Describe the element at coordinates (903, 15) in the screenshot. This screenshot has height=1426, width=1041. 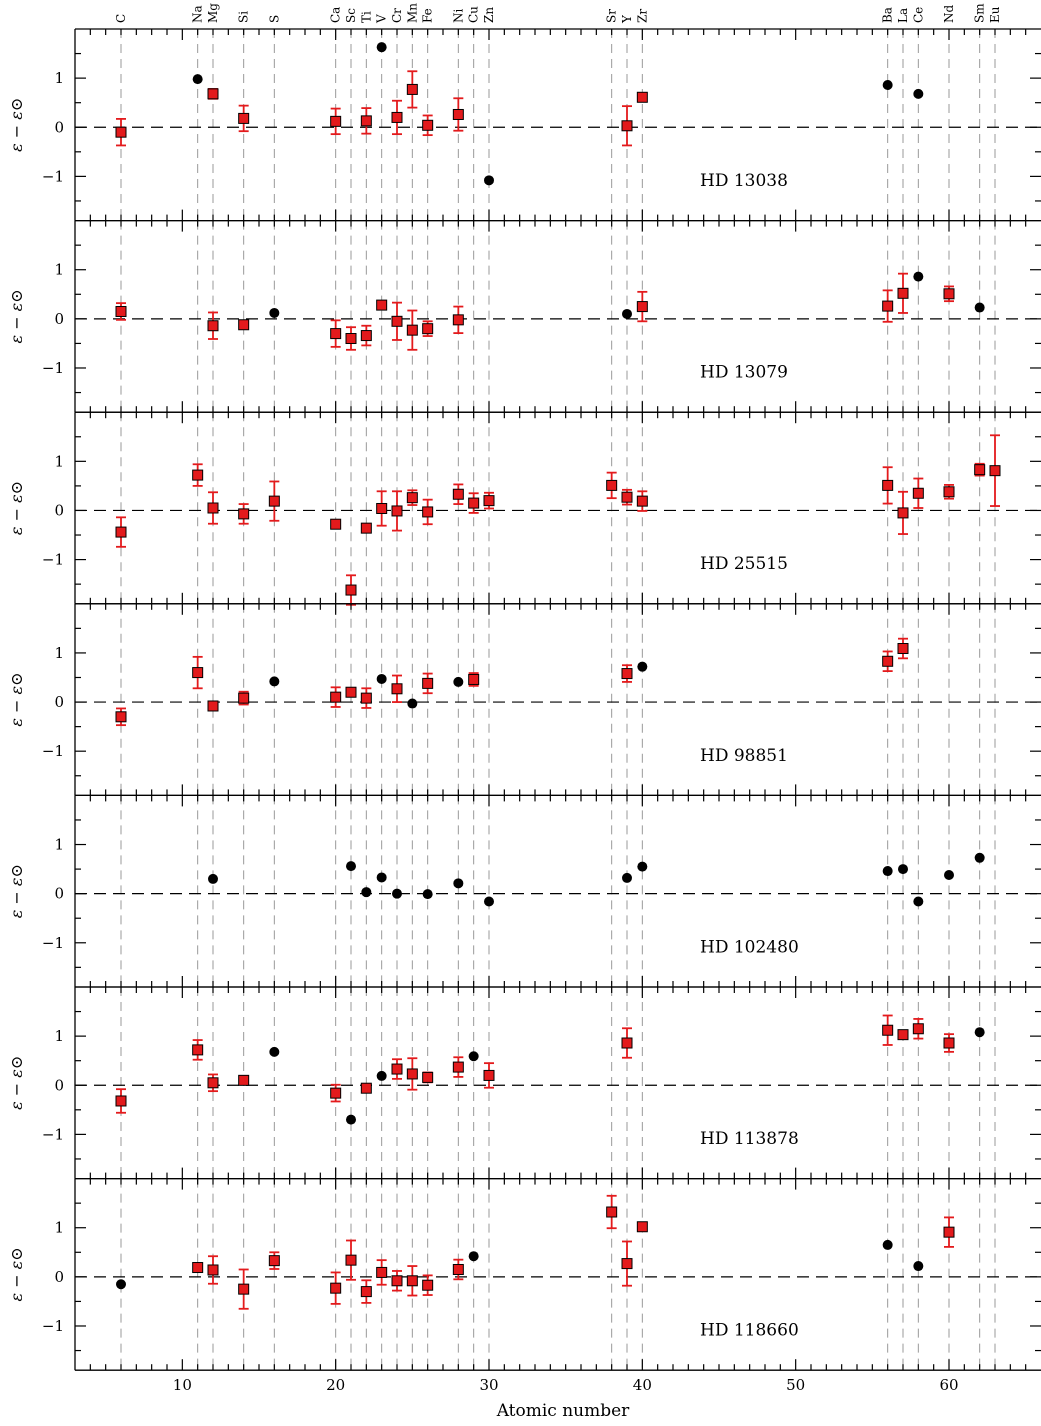
I see `element-label-la: La` at that location.